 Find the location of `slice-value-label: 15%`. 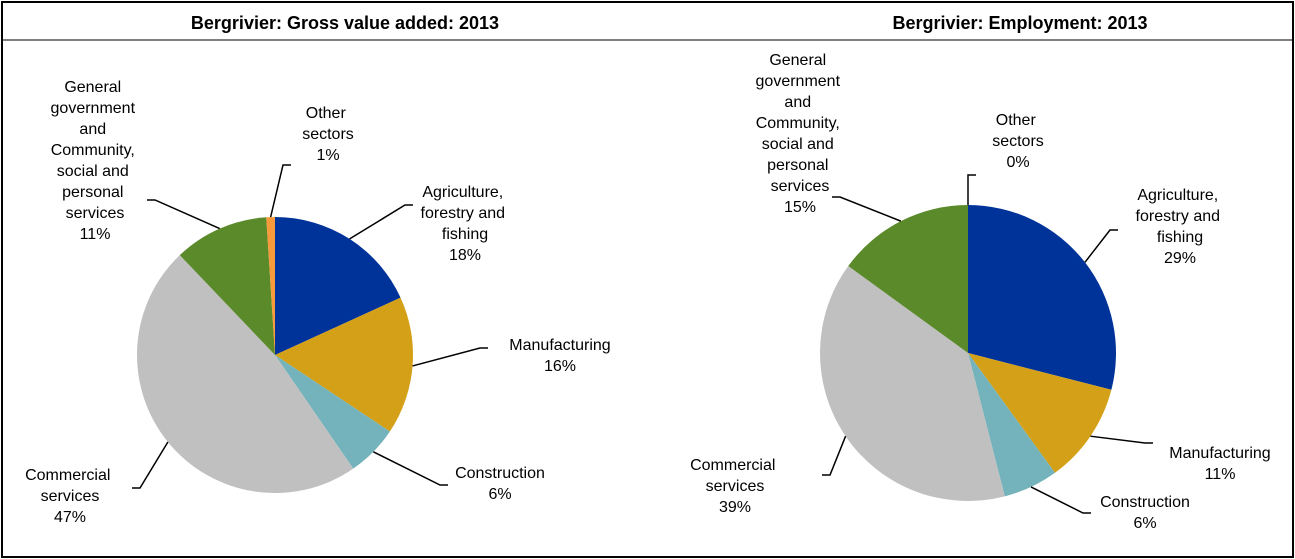

slice-value-label: 15% is located at coordinates (800, 207).